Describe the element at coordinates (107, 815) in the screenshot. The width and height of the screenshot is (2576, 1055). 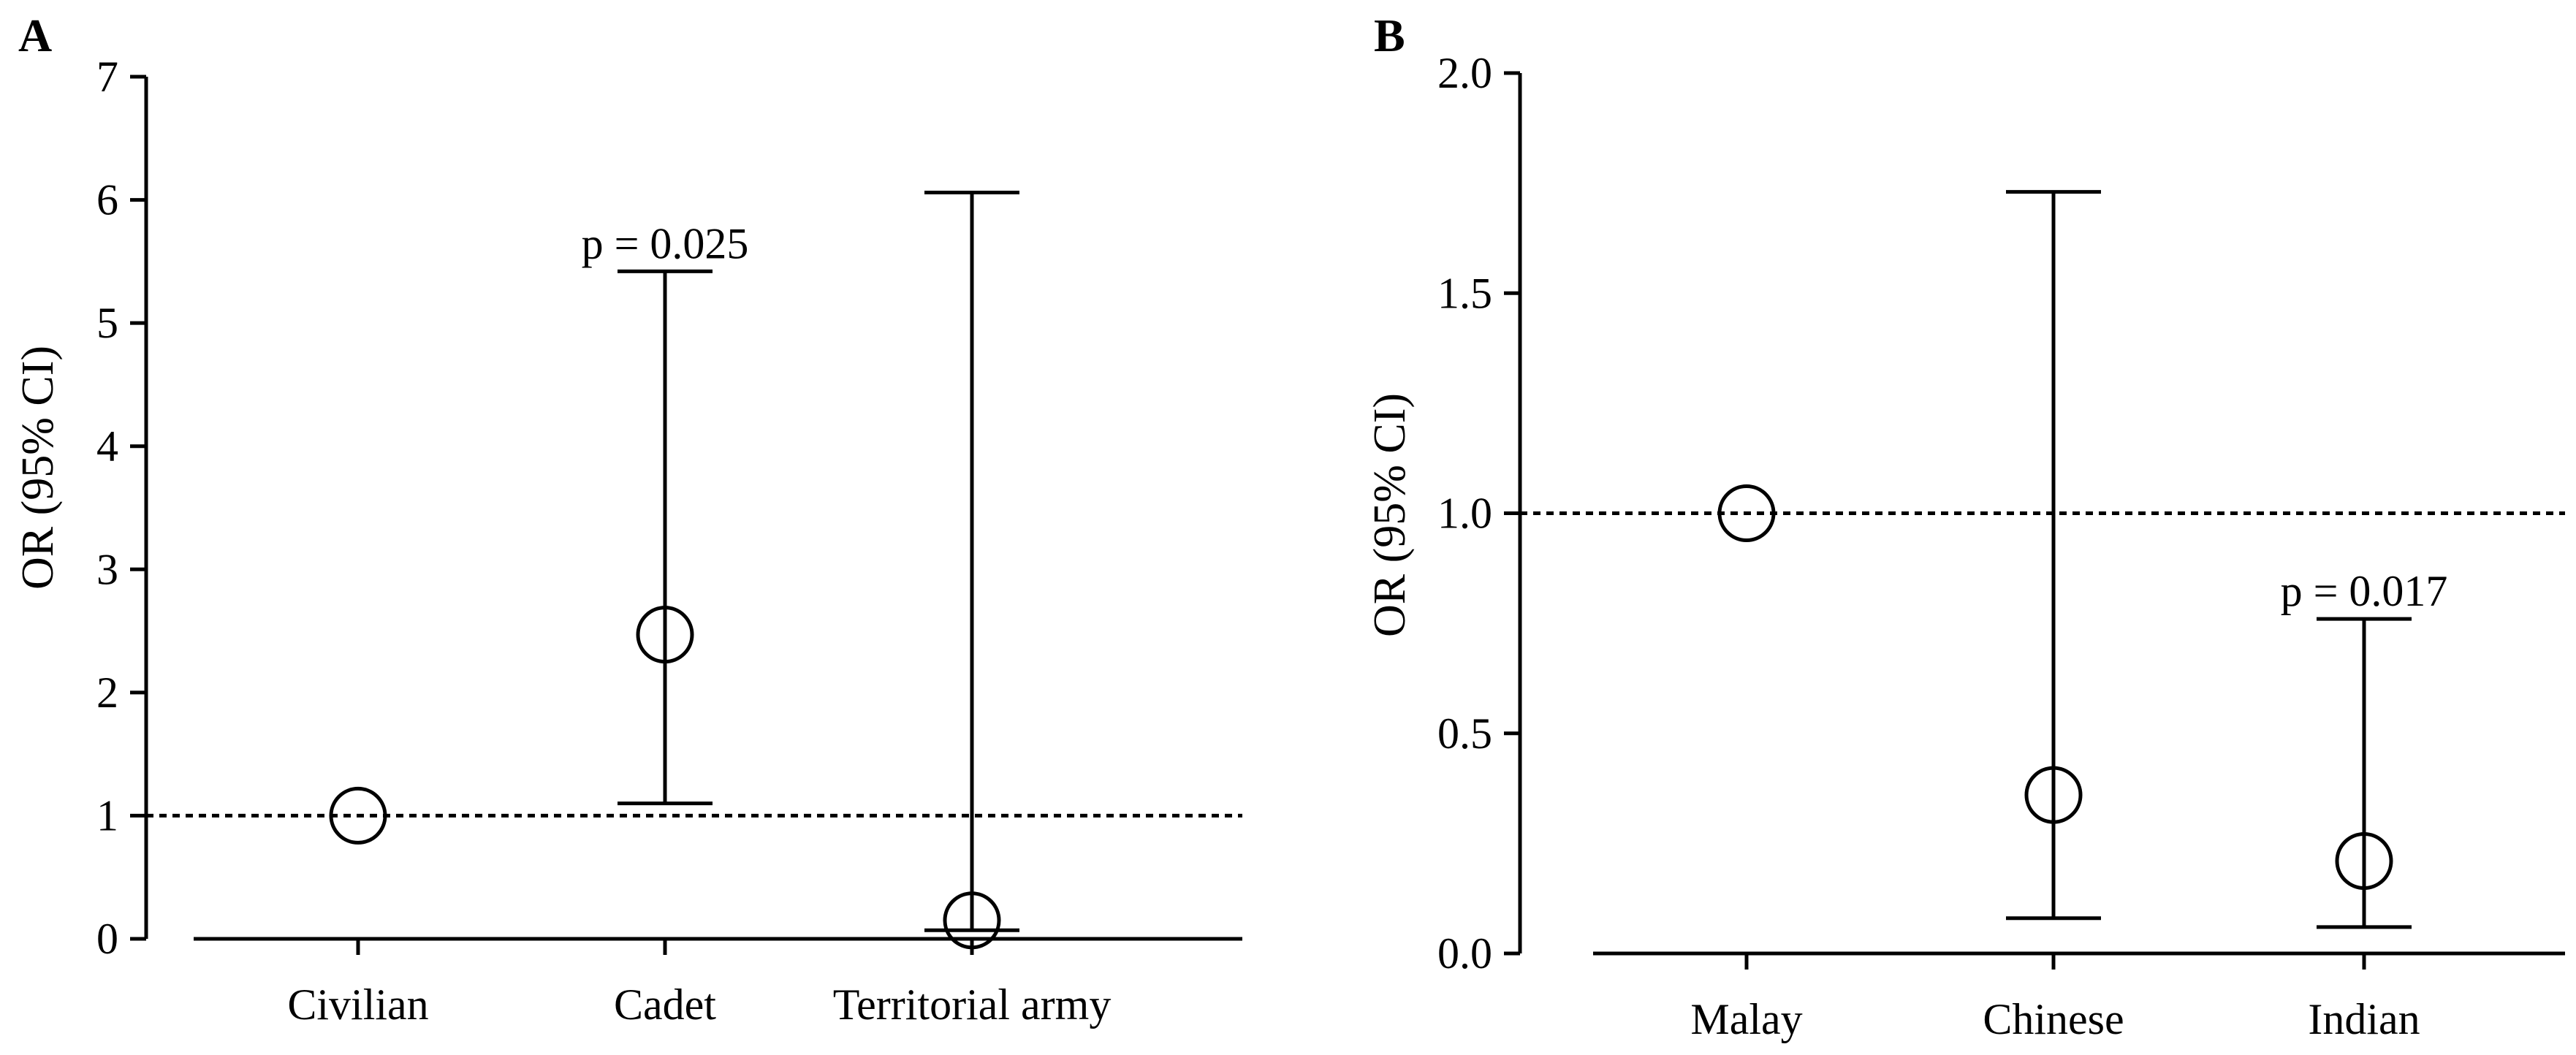
I see `panel-a-y-tick-label: 1` at that location.